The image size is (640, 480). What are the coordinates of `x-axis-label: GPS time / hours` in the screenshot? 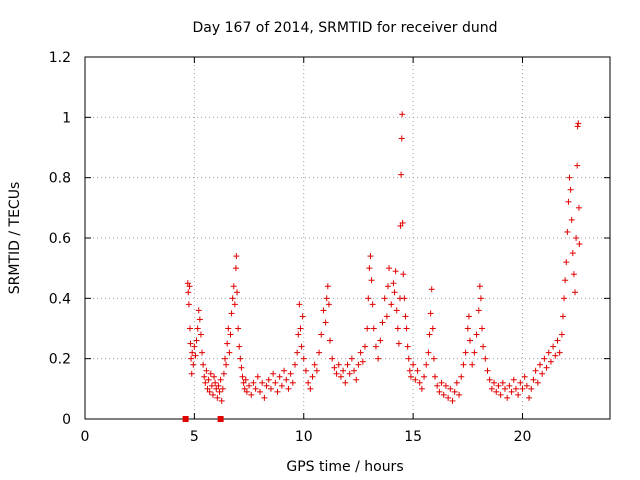 It's located at (344, 467).